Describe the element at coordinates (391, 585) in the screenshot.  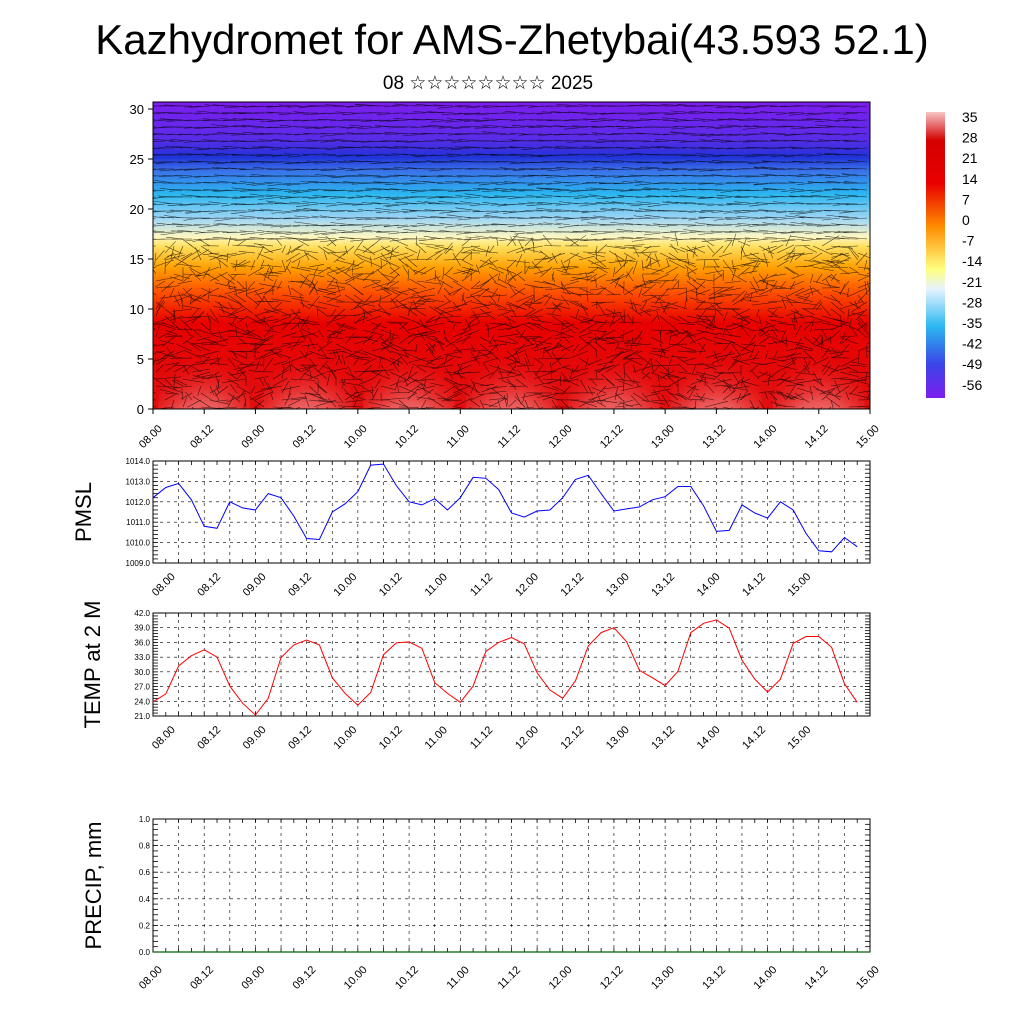
I see `pmsl-xtick-label: 10.12` at that location.